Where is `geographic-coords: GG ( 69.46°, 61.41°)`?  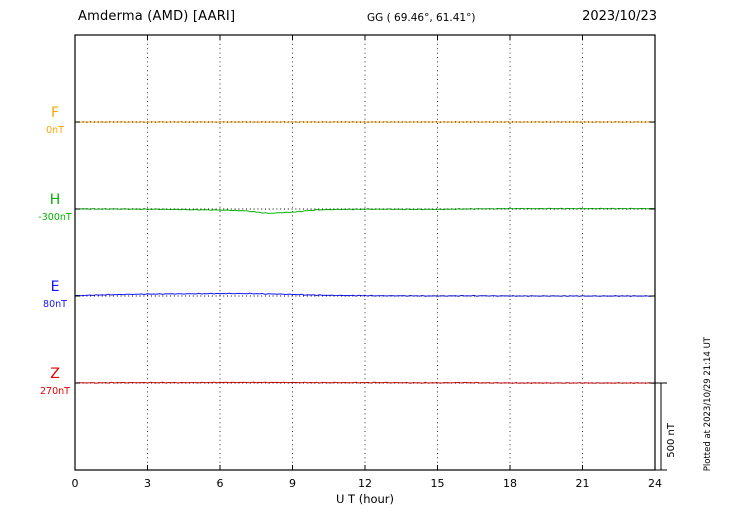 geographic-coords: GG ( 69.46°, 61.41°) is located at coordinates (421, 18).